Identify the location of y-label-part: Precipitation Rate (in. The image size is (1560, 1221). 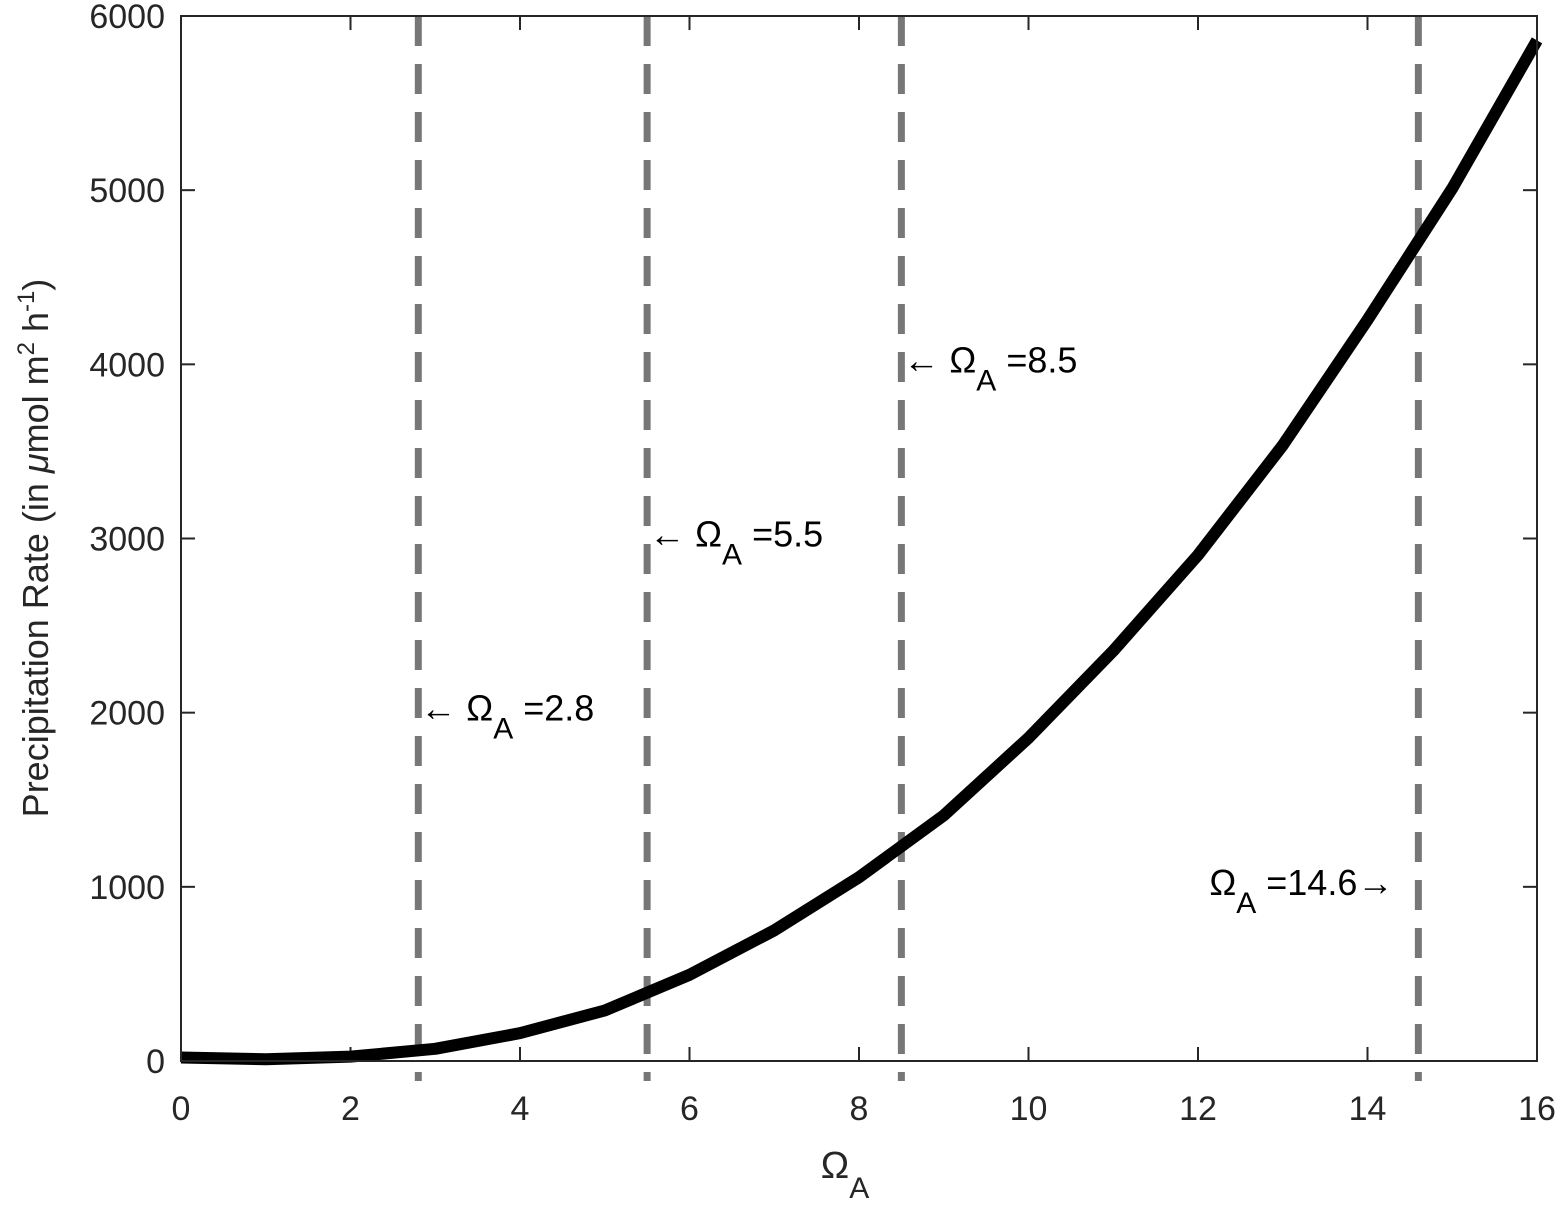
(35, 645).